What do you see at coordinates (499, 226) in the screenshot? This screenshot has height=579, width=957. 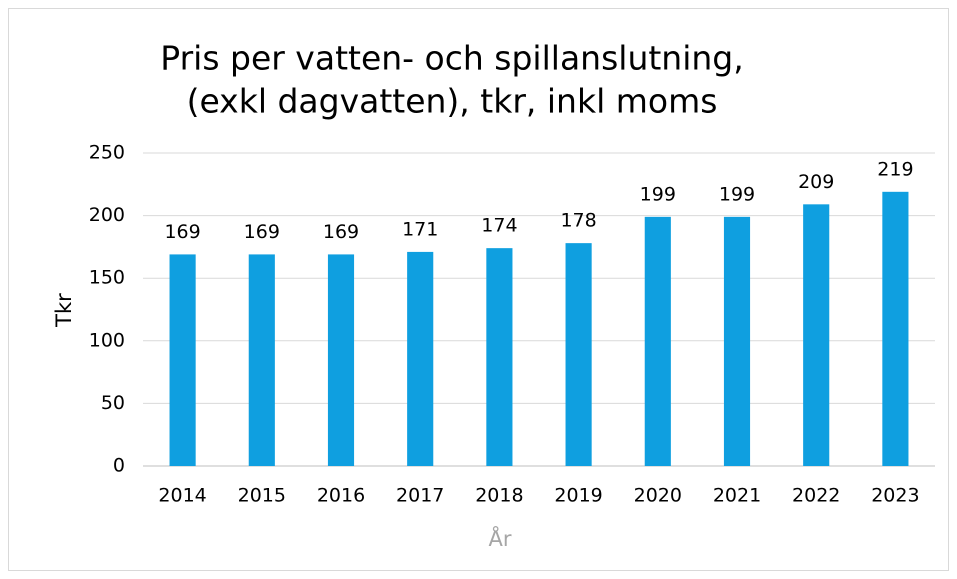 I see `data-label: 174` at bounding box center [499, 226].